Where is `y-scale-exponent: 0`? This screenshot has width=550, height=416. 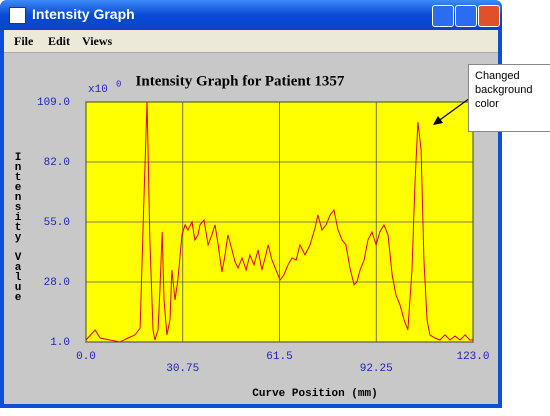 y-scale-exponent: 0 is located at coordinates (118, 84).